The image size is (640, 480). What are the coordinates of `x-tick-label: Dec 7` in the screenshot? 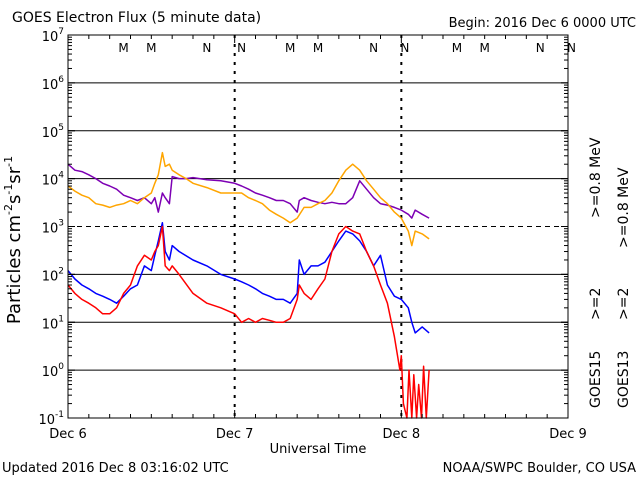 It's located at (235, 434).